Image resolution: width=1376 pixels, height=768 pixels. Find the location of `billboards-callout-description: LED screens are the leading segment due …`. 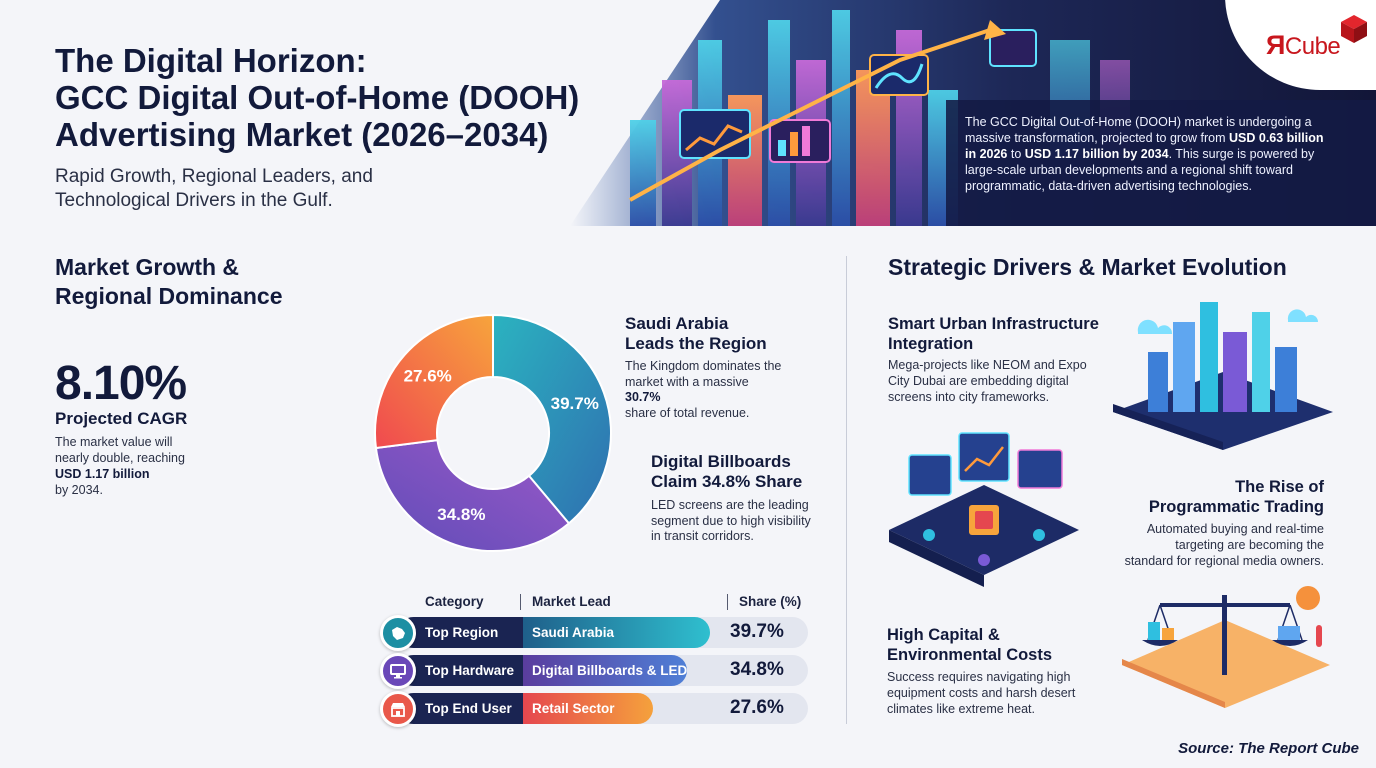

billboards-callout-description: LED screens are the leading segment due … is located at coordinates (731, 521).